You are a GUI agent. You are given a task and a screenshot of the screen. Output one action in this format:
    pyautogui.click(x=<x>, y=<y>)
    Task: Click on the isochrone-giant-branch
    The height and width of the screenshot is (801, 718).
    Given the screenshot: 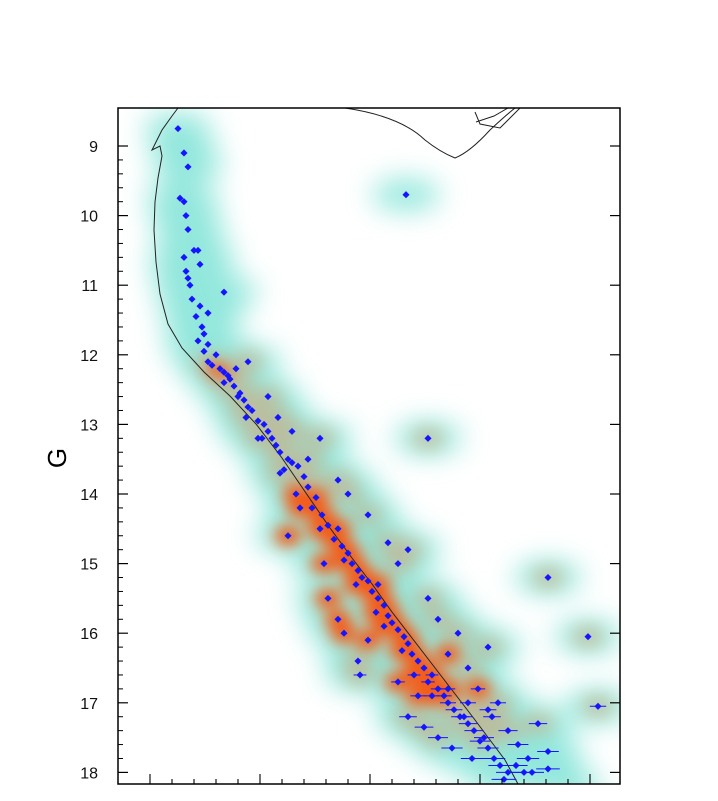 What is the action you would take?
    pyautogui.click(x=430, y=133)
    